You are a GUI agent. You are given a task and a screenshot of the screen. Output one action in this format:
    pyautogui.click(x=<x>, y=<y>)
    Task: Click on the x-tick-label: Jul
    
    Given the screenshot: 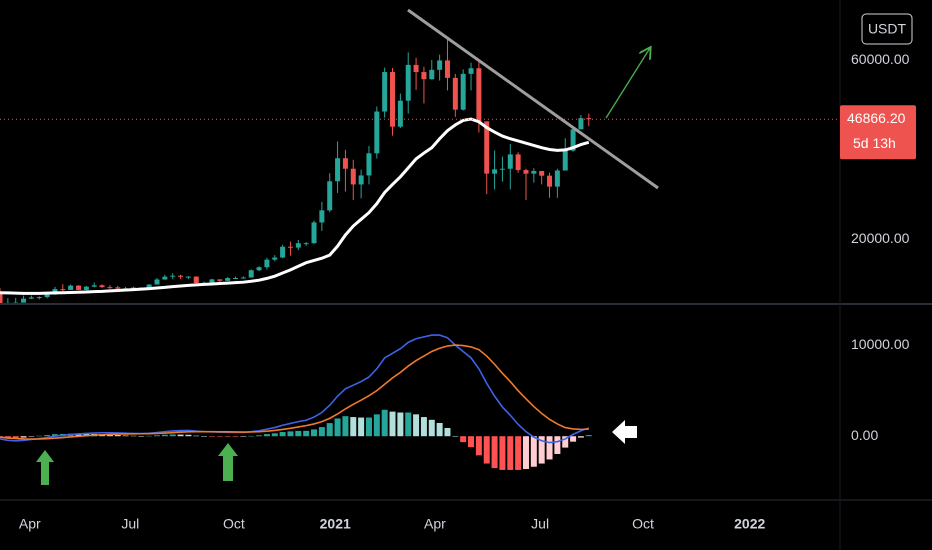 What is the action you would take?
    pyautogui.click(x=130, y=524)
    